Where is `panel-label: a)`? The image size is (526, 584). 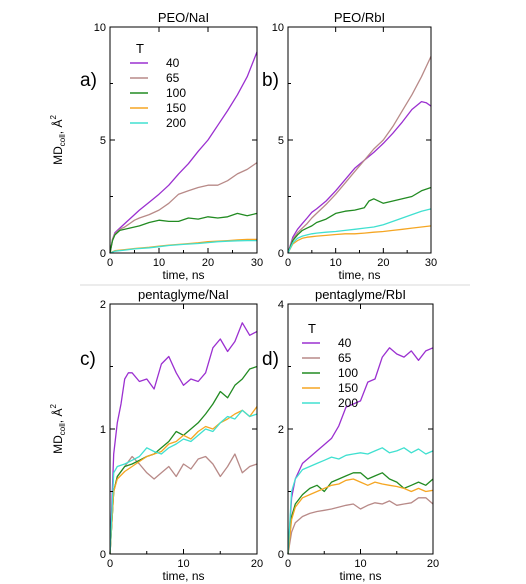 panel-label: a) is located at coordinates (88, 80).